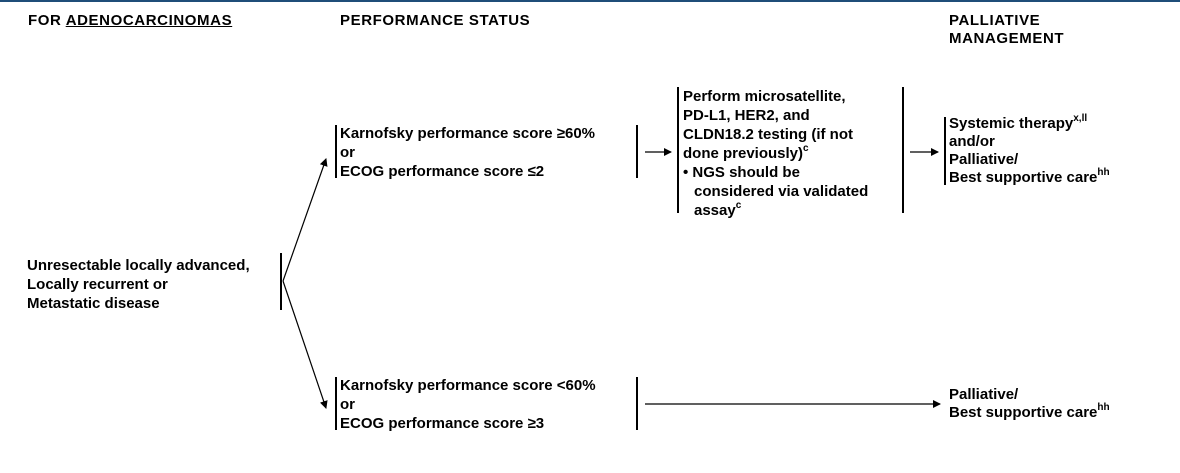 The width and height of the screenshot is (1180, 473). What do you see at coordinates (995, 20) in the screenshot?
I see `header-palliative: PALLIATIVE` at bounding box center [995, 20].